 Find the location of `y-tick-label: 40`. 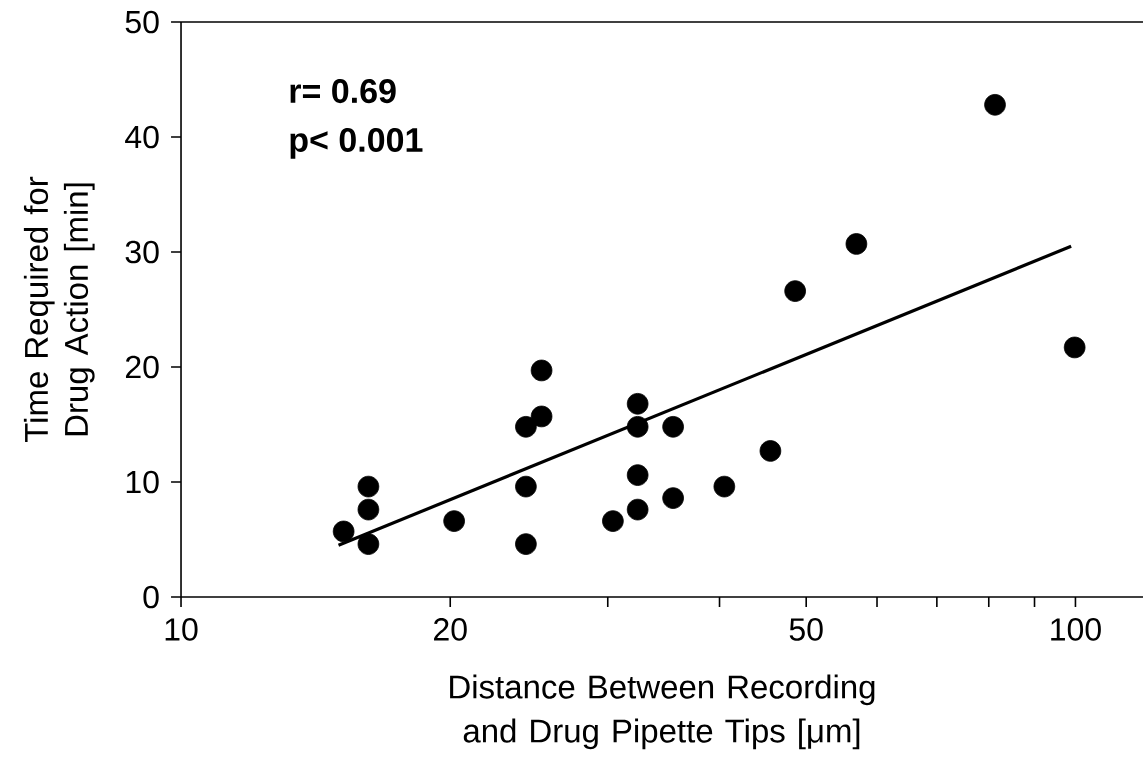

y-tick-label: 40 is located at coordinates (142, 137).